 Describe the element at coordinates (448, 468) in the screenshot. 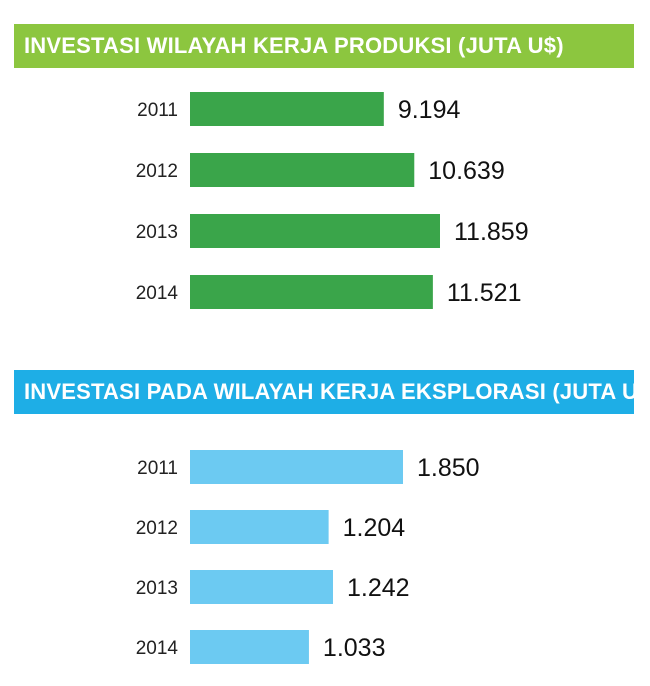

I see `exploration-value-label: 1.850` at that location.